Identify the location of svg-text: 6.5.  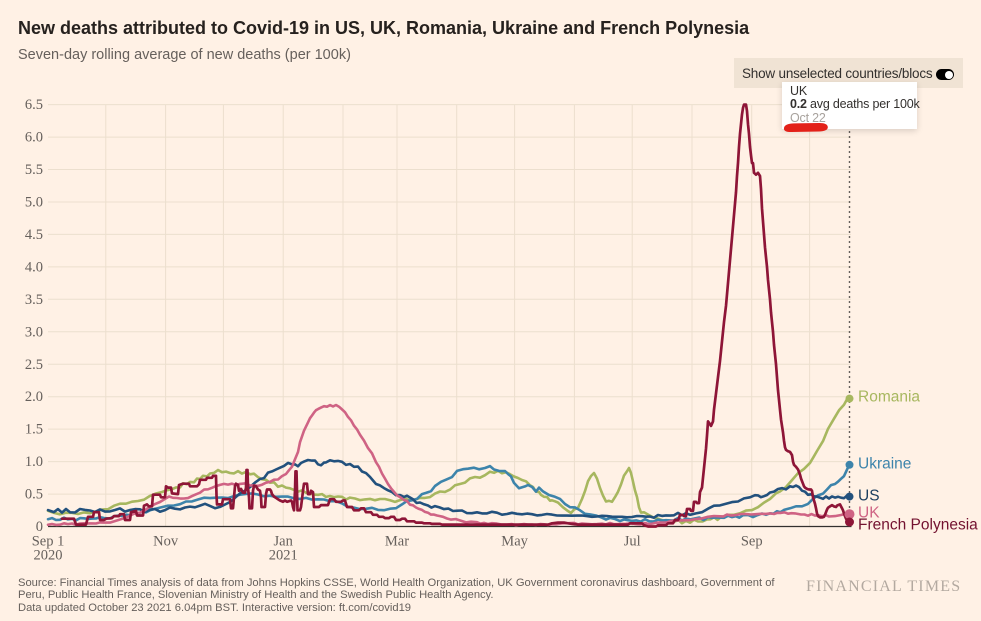
(34, 105).